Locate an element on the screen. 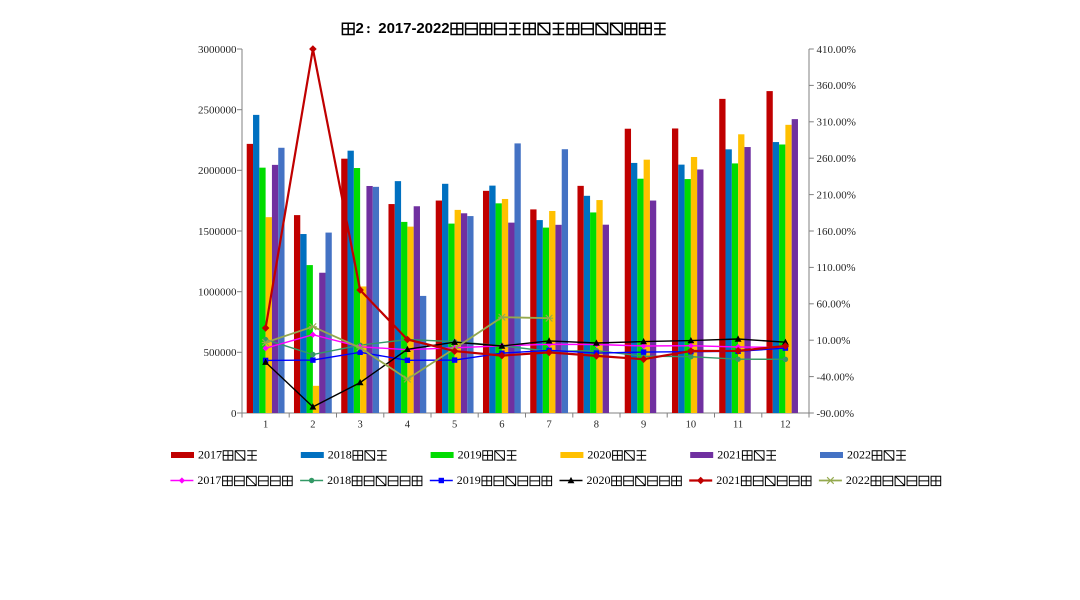 This screenshot has height=600, width=1080. svg-text: 60.00% is located at coordinates (834, 305).